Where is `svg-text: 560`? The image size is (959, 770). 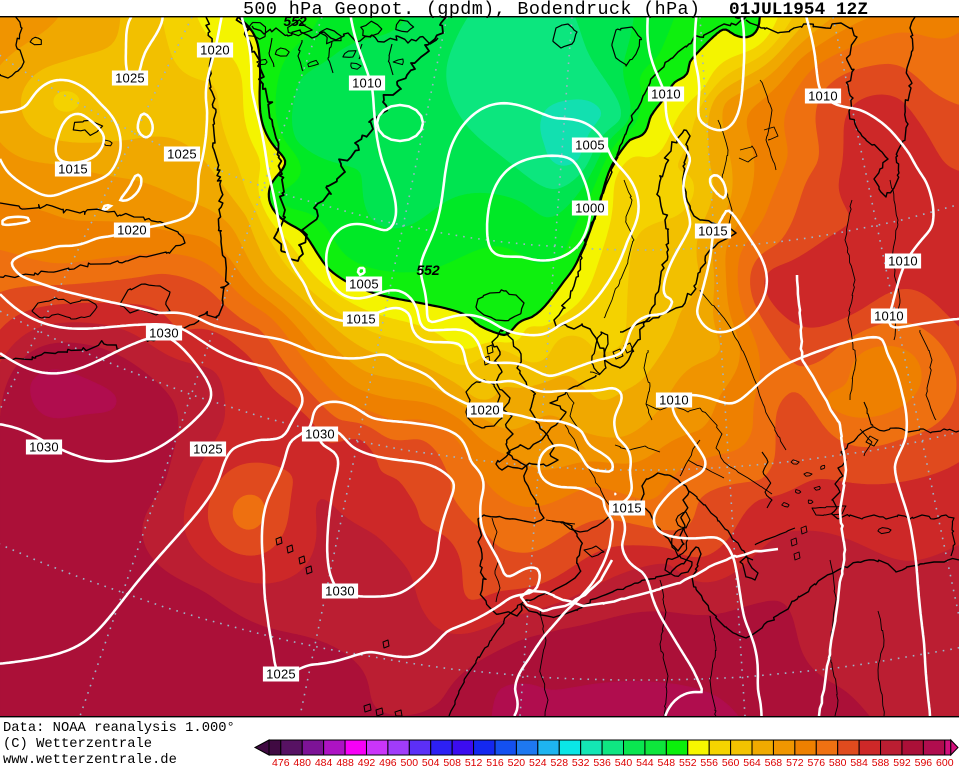
svg-text: 560 is located at coordinates (731, 763).